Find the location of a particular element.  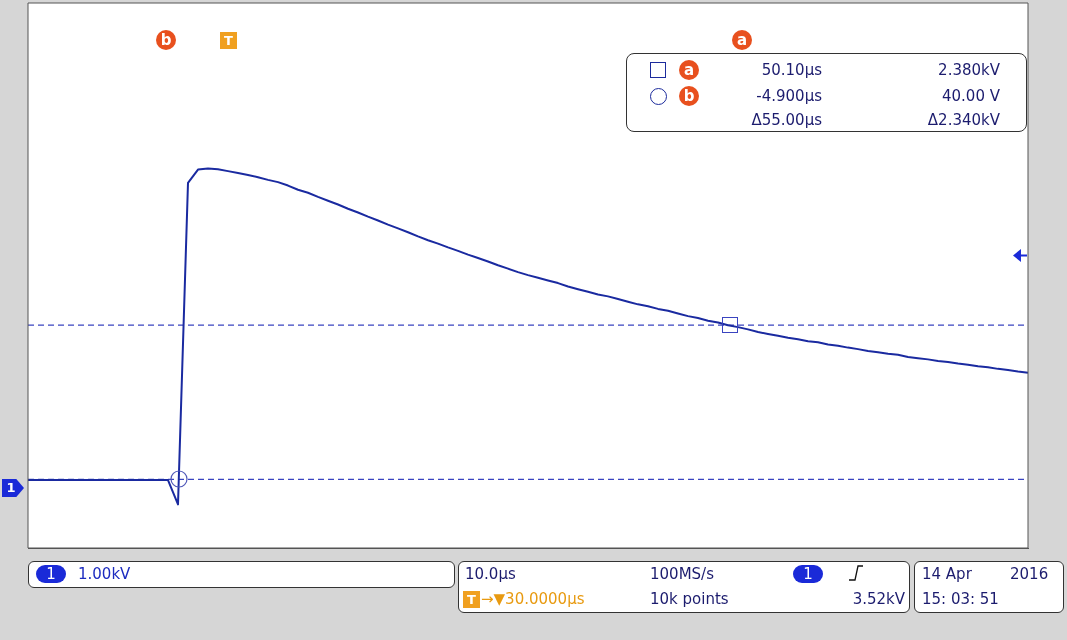

text: 50.10µs is located at coordinates (791, 70).